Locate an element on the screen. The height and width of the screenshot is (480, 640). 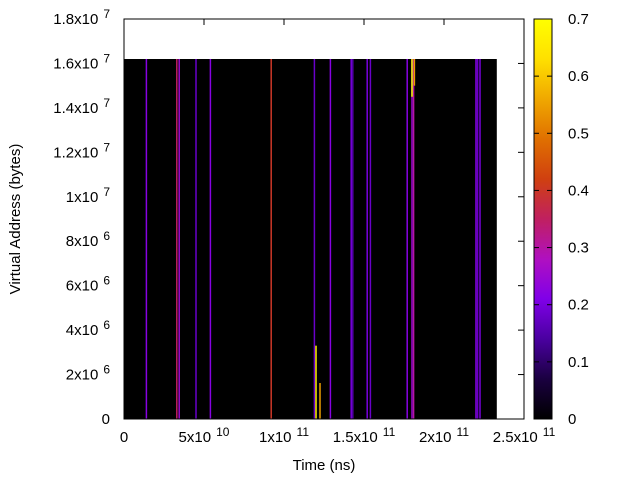
y-tick-label: 6x10 6 is located at coordinates (88, 284).